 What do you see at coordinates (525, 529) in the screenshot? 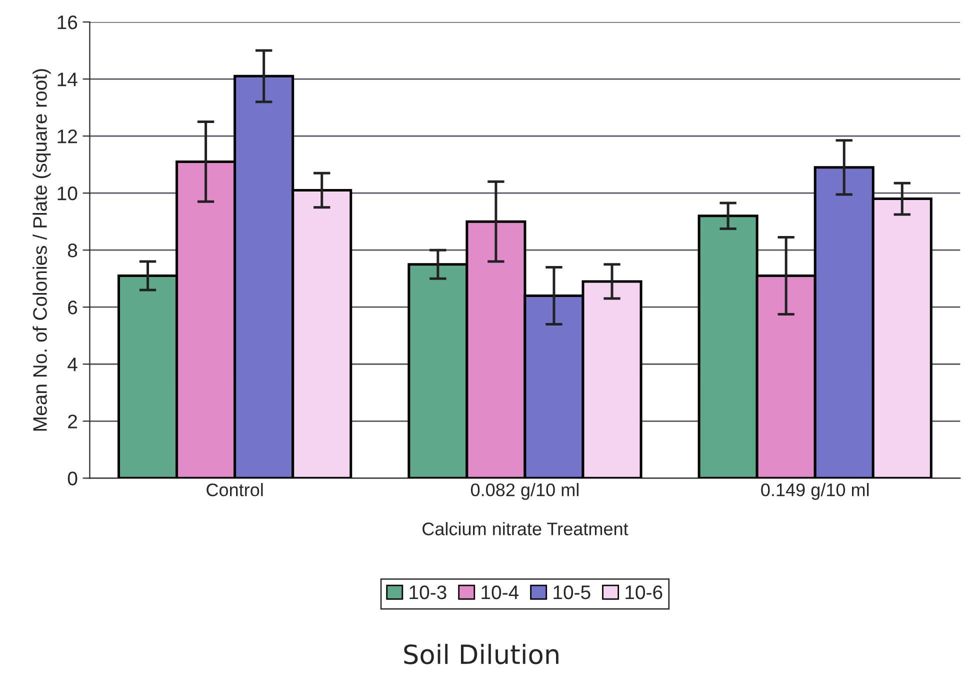
I see `x-axis-title: Calcium nitrate Treatment` at bounding box center [525, 529].